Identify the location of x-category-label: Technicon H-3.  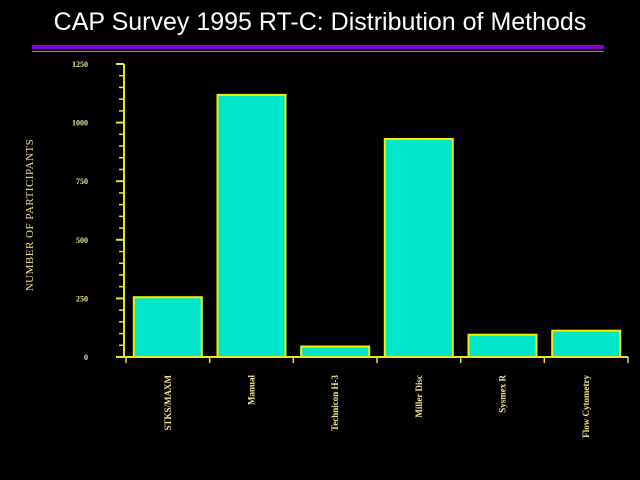
(335, 403).